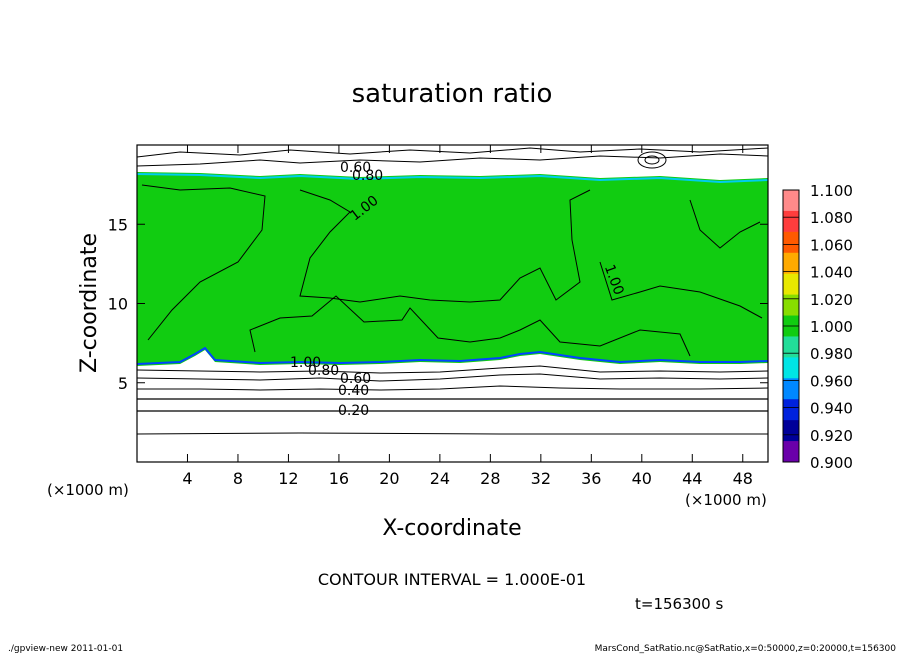  I want to click on colorbar-label: 1.000, so click(831, 327).